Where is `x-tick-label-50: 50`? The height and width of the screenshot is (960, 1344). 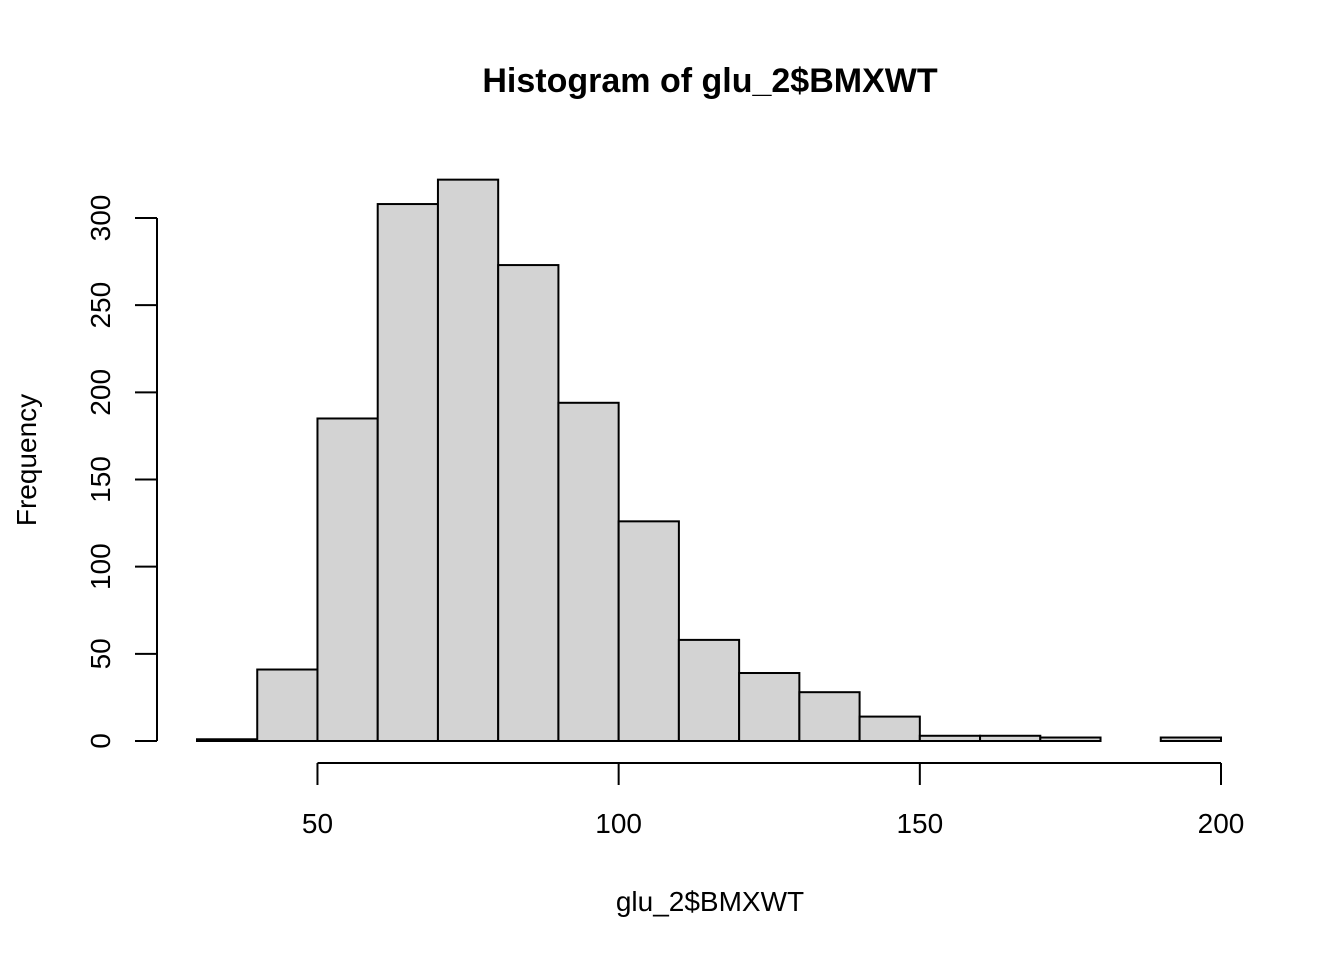
x-tick-label-50: 50 is located at coordinates (317, 823).